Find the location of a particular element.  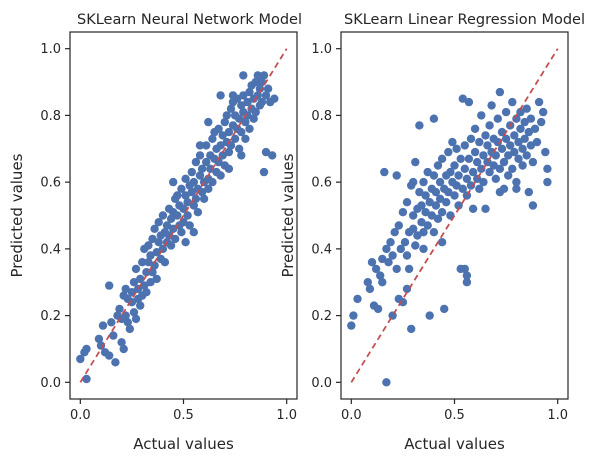

y-tick-label: 0.0 is located at coordinates (50, 383).